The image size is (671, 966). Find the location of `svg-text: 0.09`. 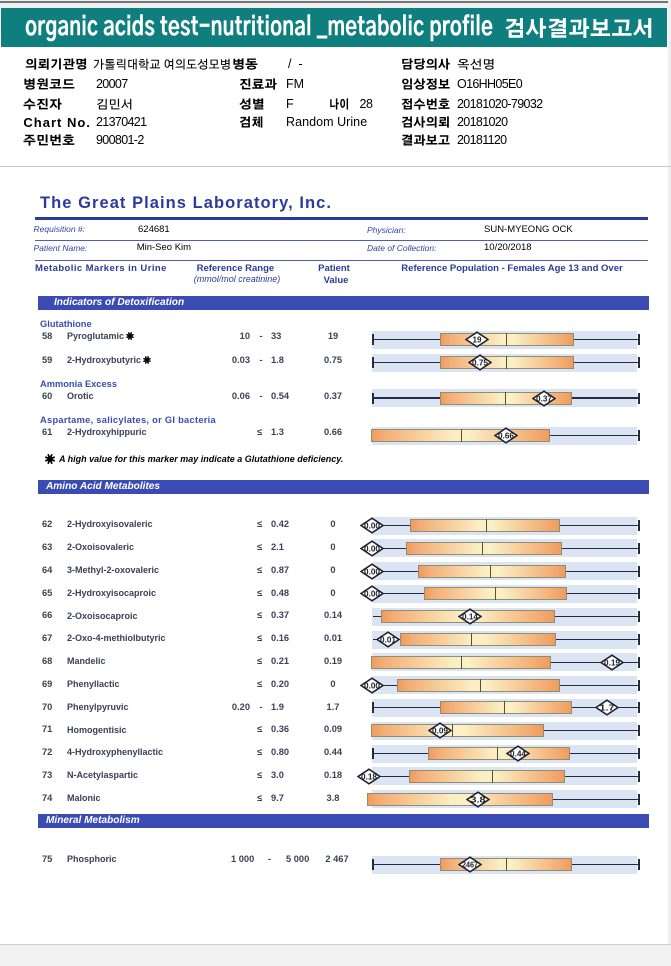

svg-text: 0.09 is located at coordinates (440, 731).